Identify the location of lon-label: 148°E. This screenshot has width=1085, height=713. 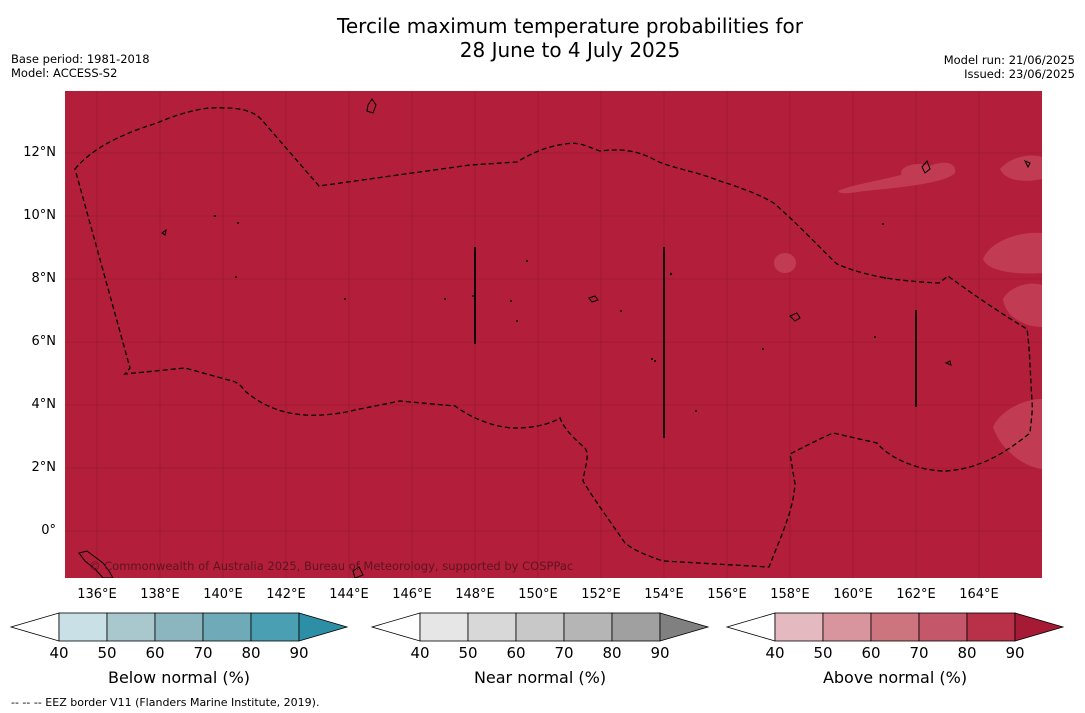
(475, 594).